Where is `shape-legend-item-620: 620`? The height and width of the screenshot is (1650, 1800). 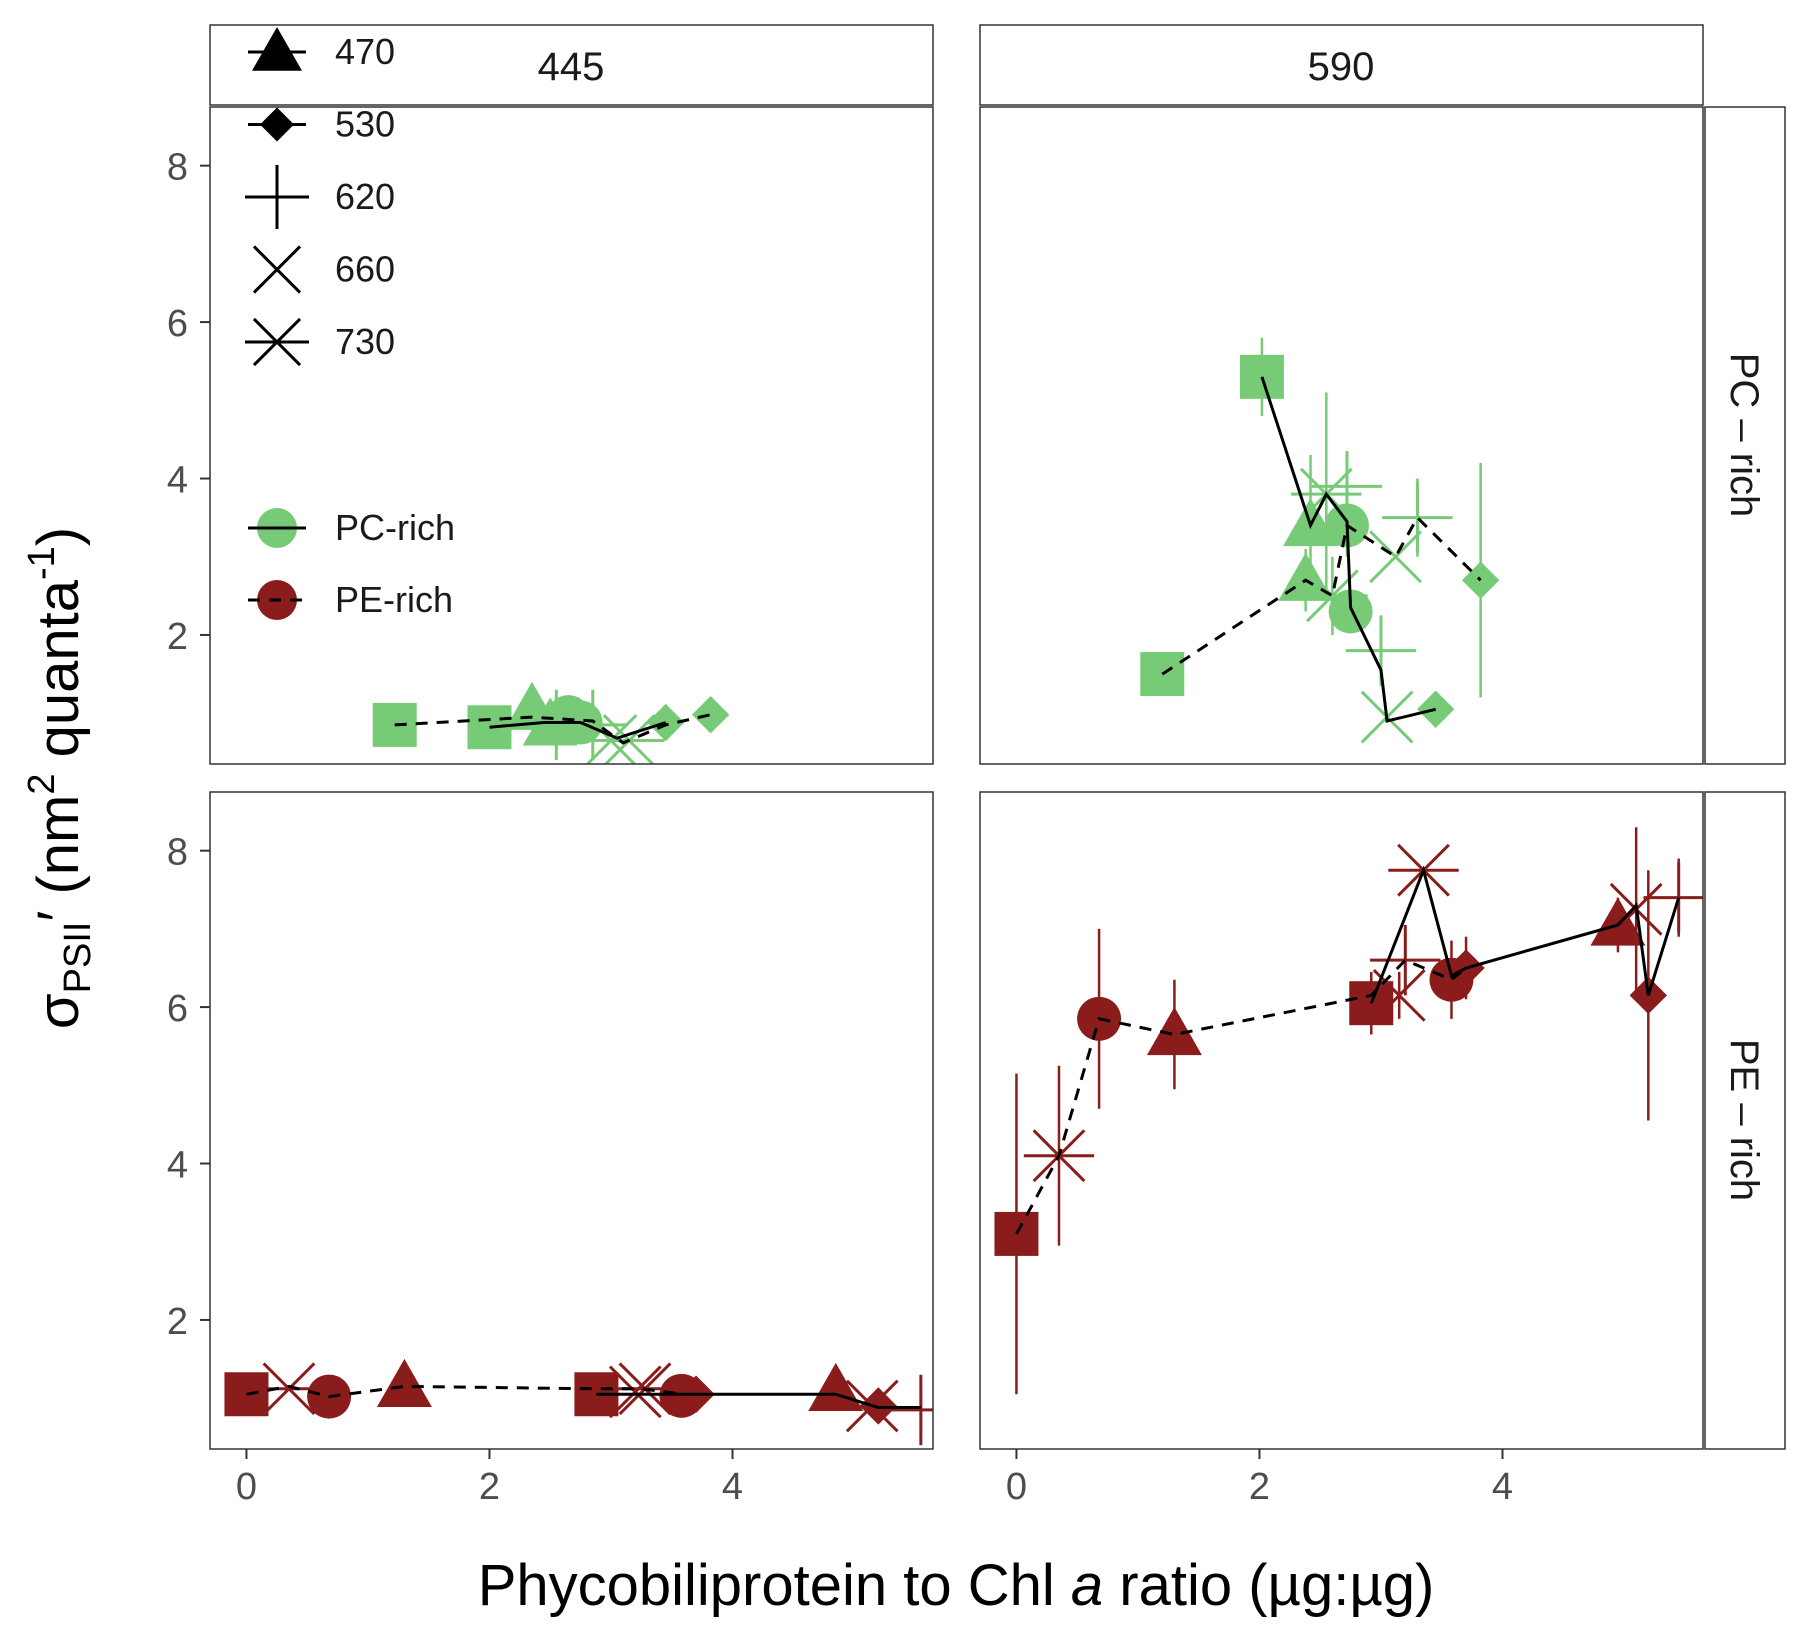
shape-legend-item-620: 620 is located at coordinates (320, 197).